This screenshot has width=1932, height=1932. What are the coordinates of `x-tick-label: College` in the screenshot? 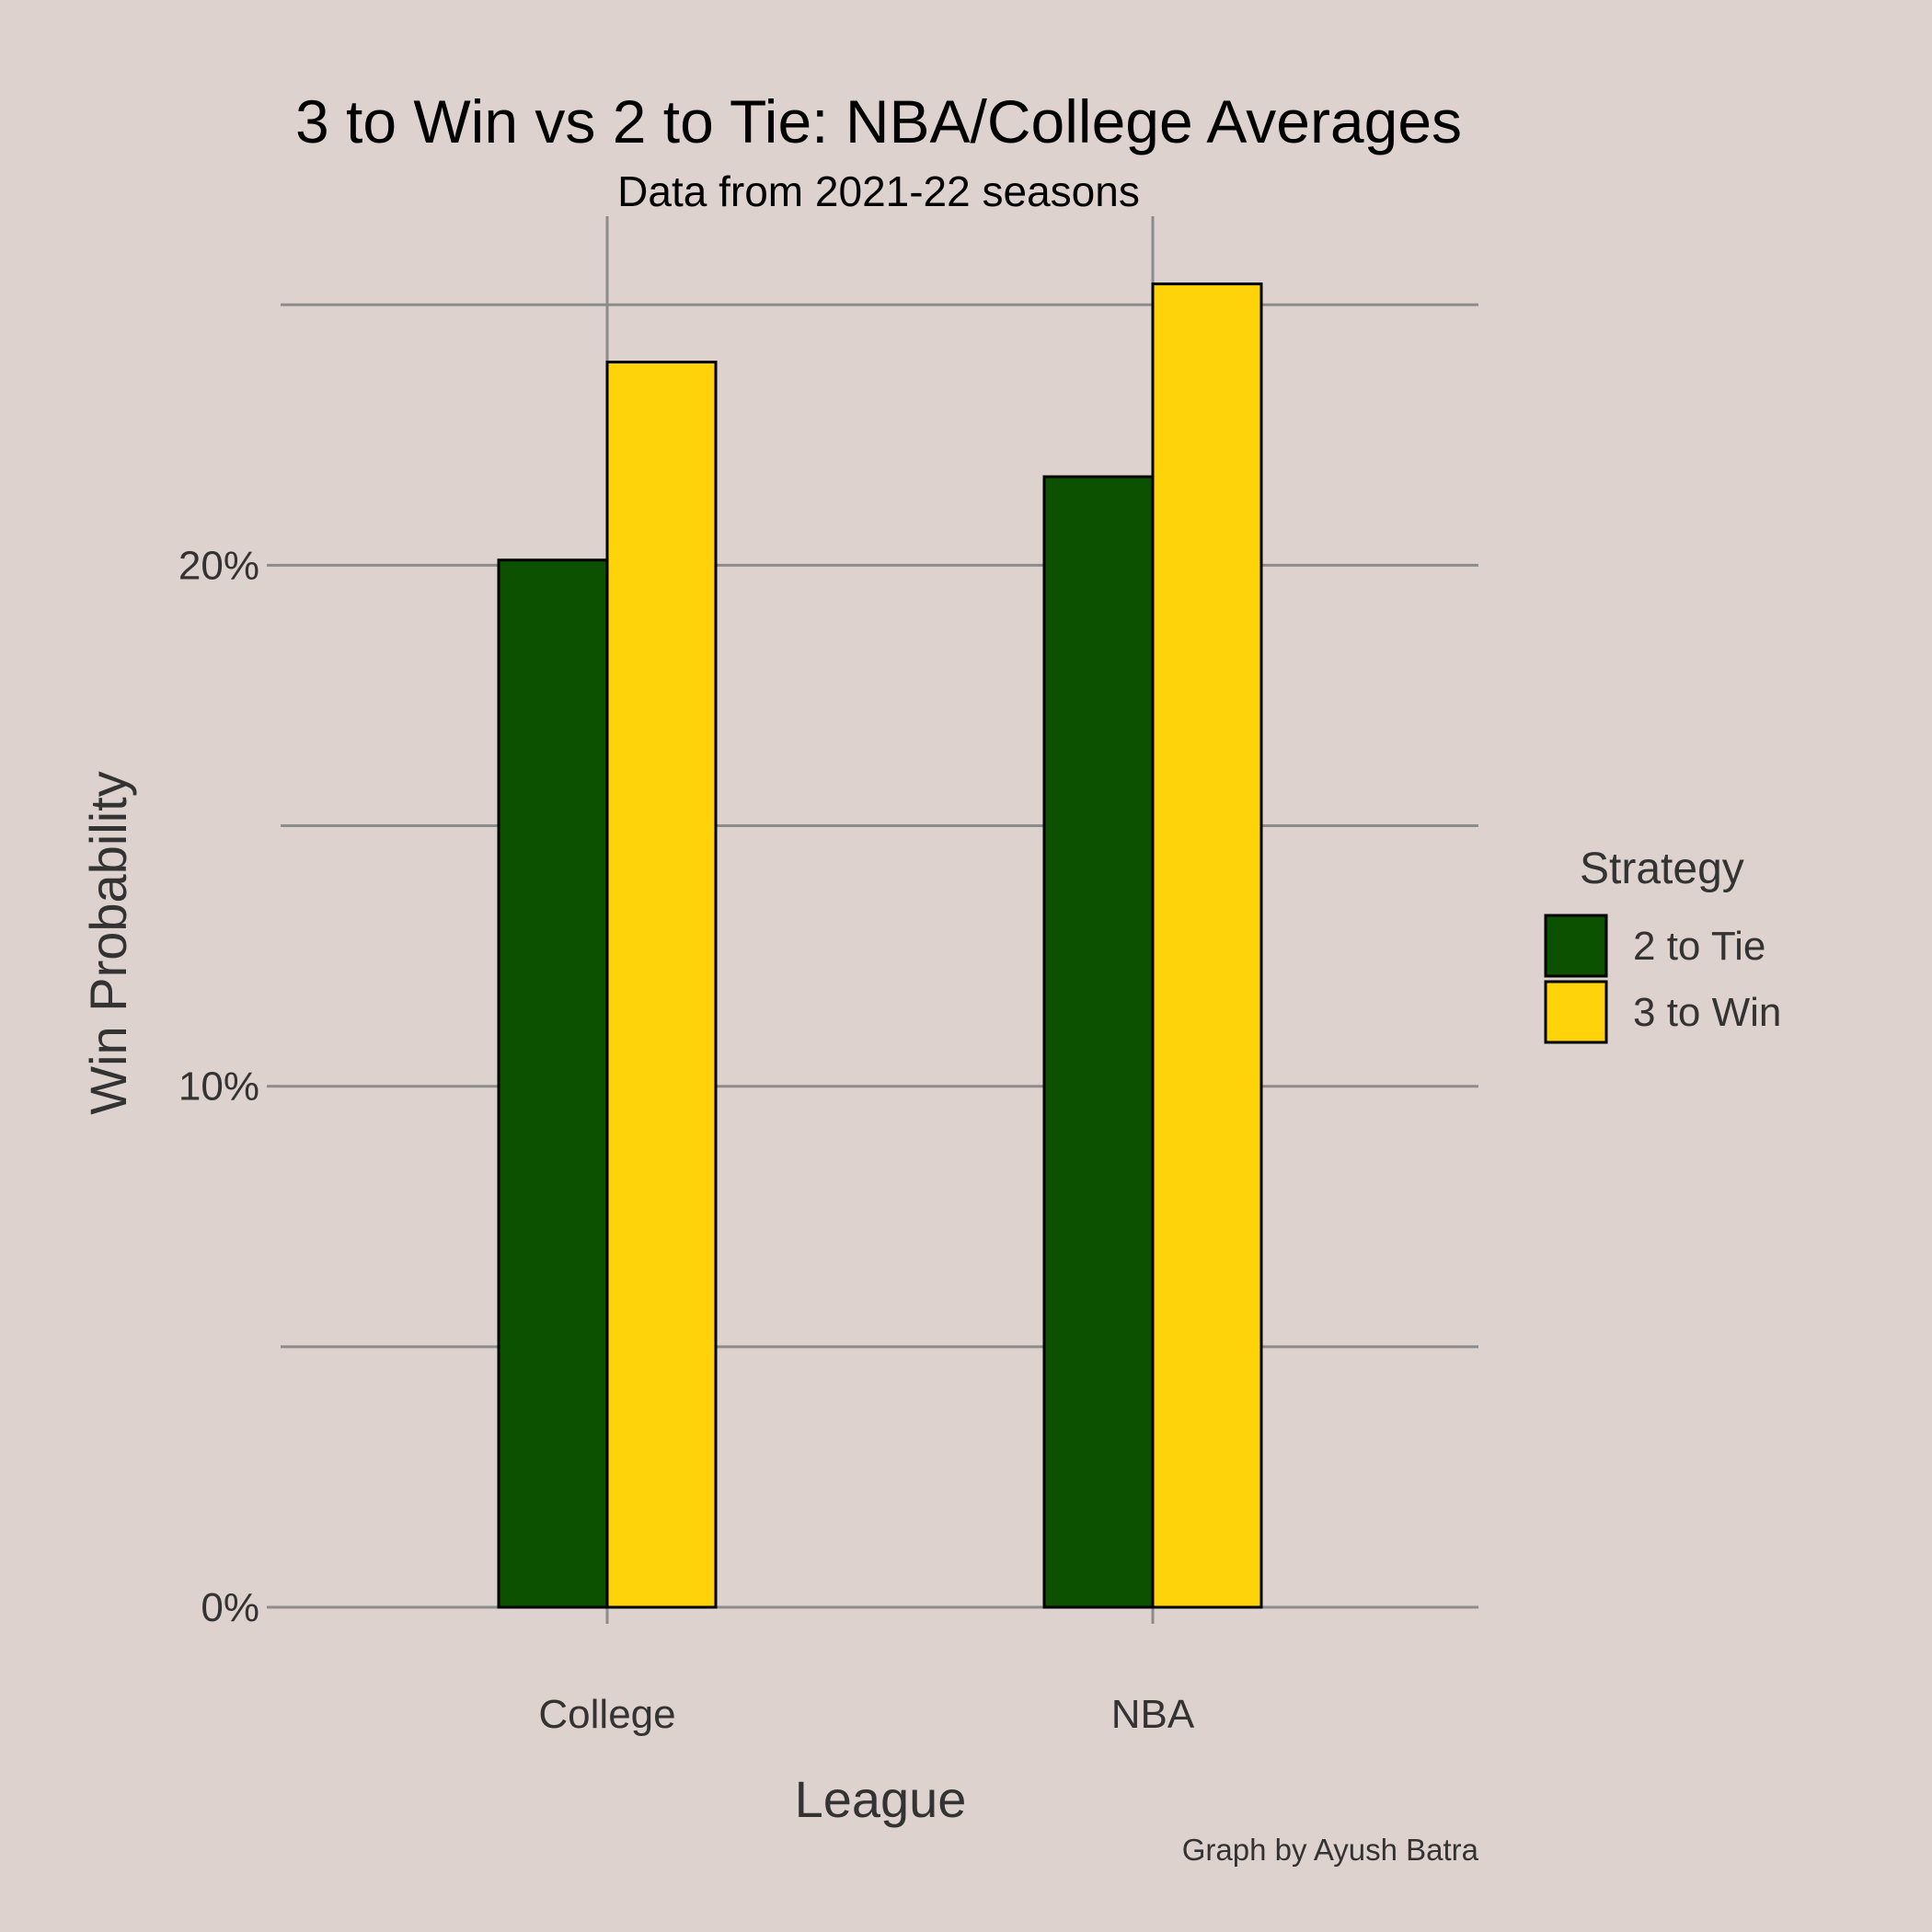 It's located at (606, 1714).